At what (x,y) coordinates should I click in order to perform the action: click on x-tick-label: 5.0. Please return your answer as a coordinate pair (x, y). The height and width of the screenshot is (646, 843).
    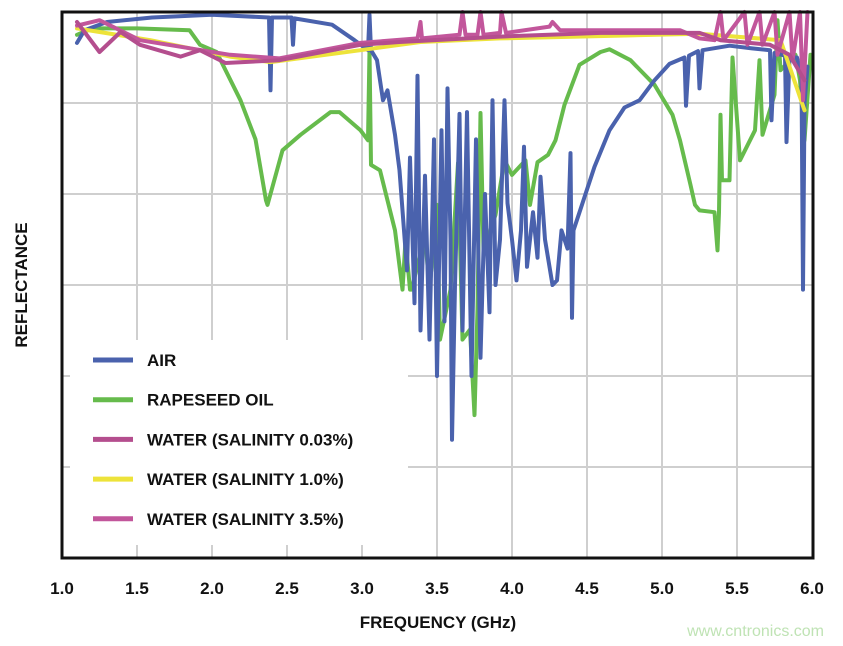
    Looking at the image, I should click on (662, 588).